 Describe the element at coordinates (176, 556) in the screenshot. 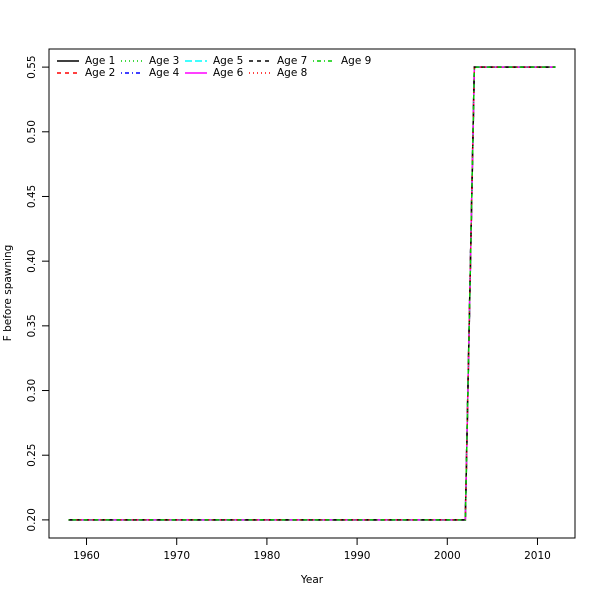

I see `x-tick-label: 1970` at that location.